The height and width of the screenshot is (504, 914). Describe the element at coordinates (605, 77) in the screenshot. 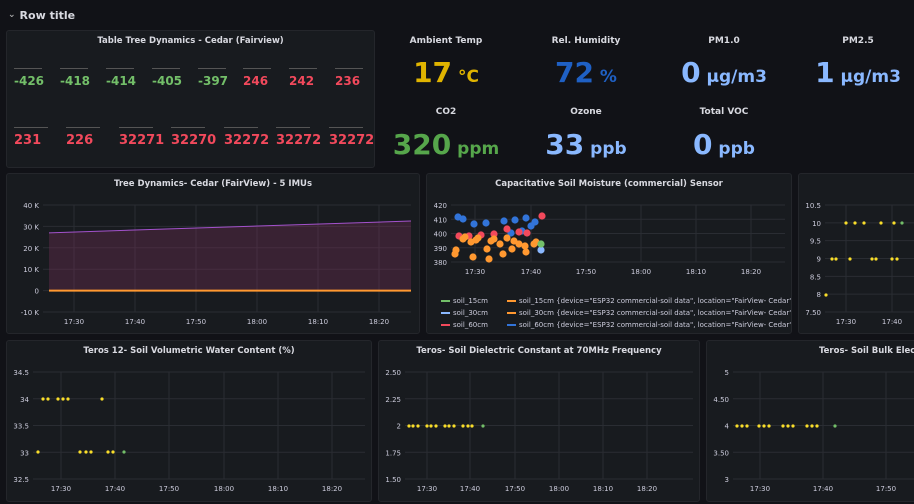

I see `stat-unit: %` at that location.